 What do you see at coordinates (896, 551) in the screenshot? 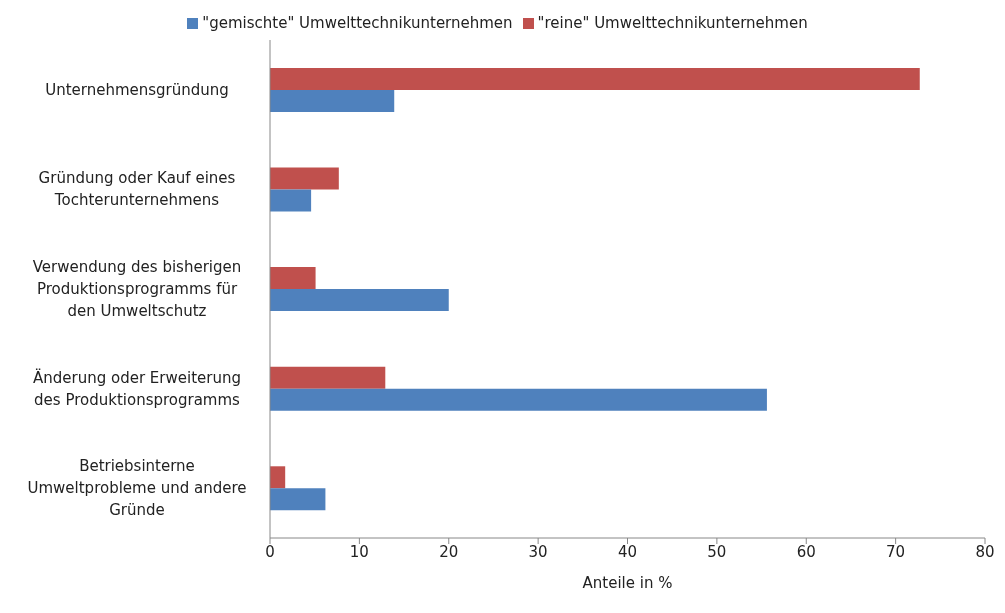
I see `x-tick-label: 70` at bounding box center [896, 551].